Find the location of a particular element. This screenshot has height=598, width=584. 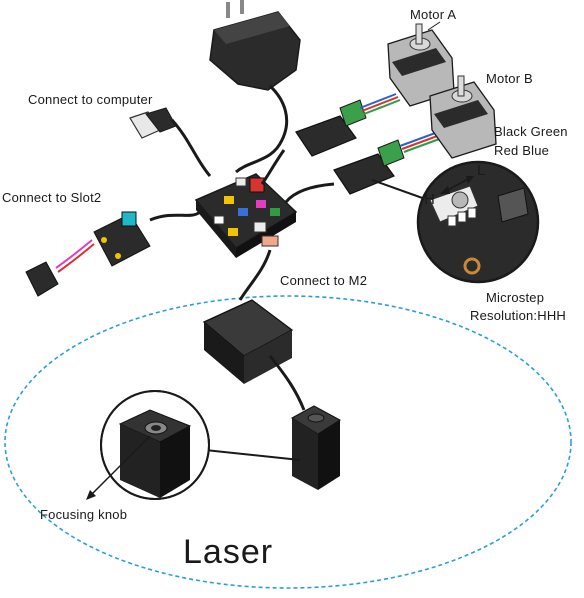

label-laser: Laser is located at coordinates (228, 552).